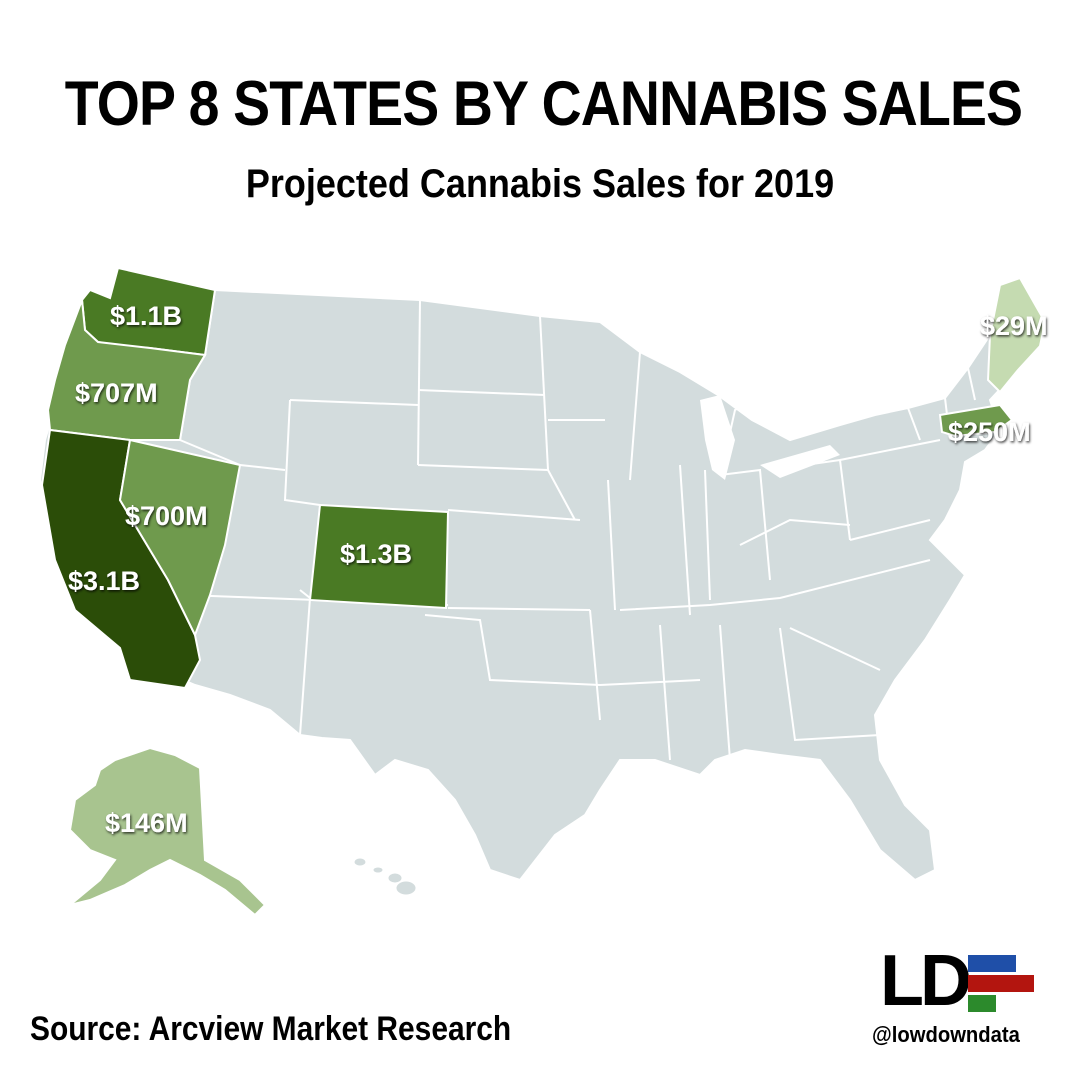  Describe the element at coordinates (543, 104) in the screenshot. I see `page-title: TOP 8 STATES BY CANNABIS SALES` at that location.